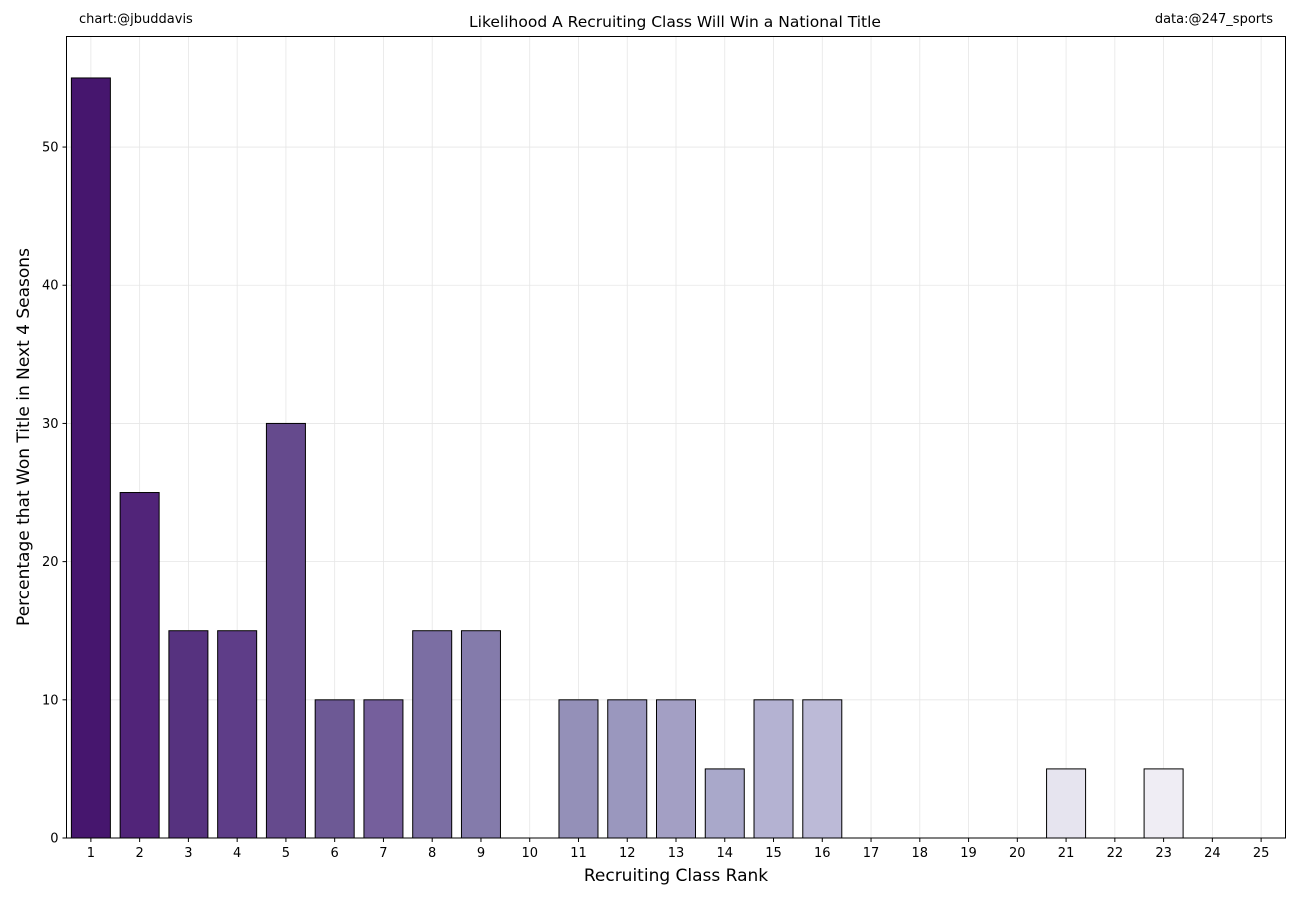 This screenshot has width=1300, height=900. I want to click on y-tick-label: 20, so click(50, 562).